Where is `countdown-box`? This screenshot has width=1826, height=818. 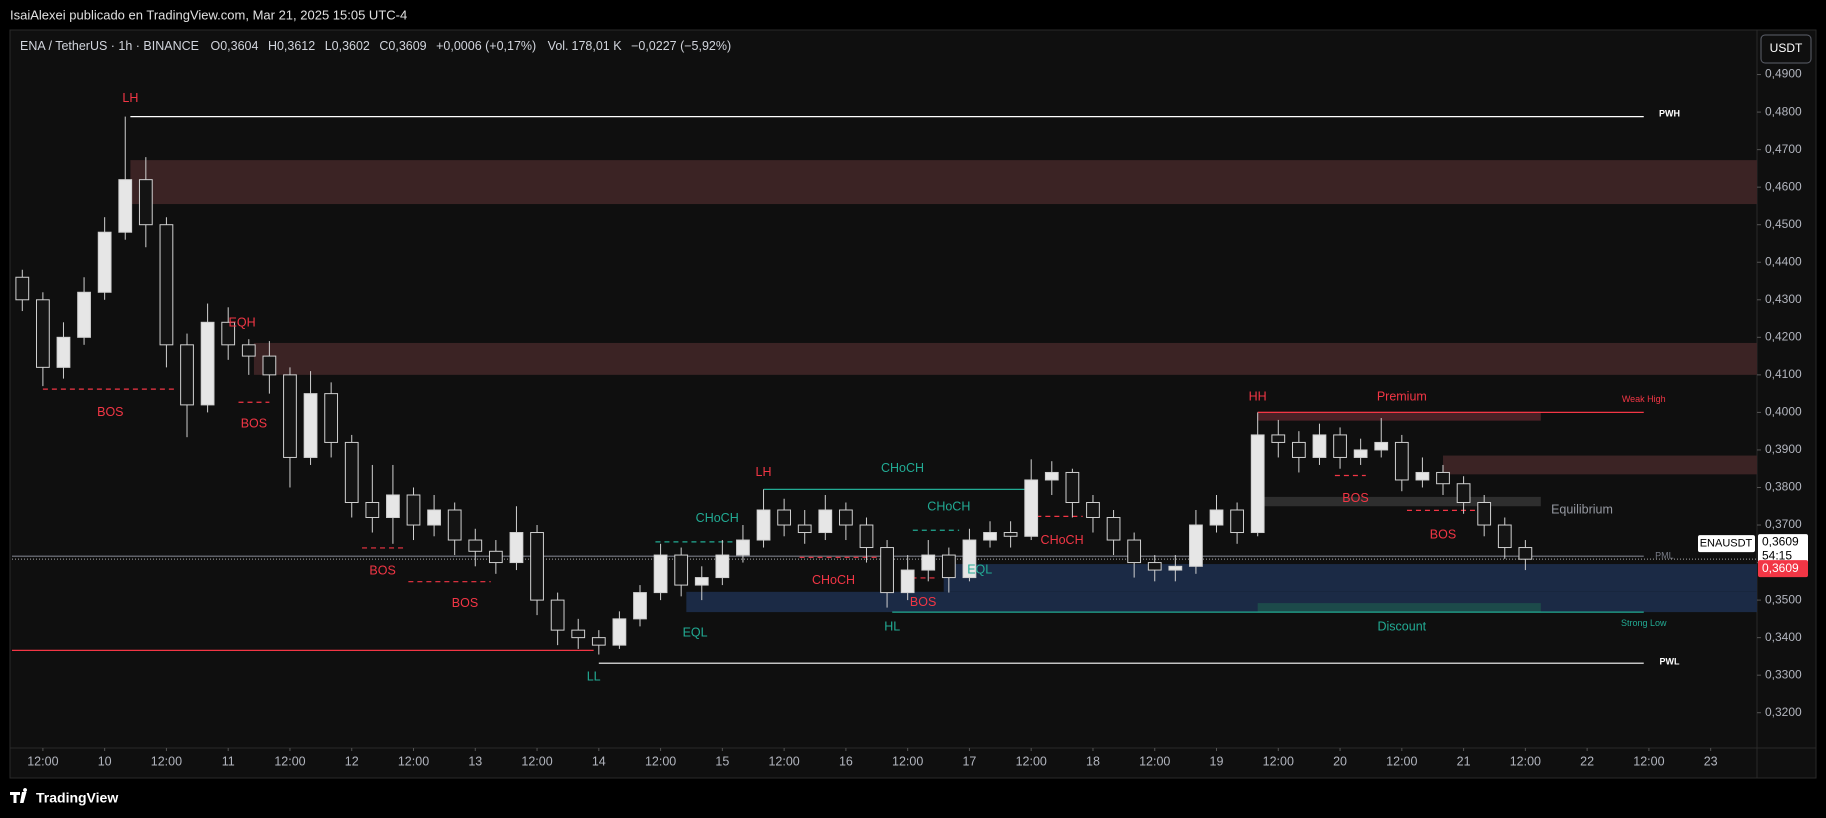 countdown-box is located at coordinates (1783, 550).